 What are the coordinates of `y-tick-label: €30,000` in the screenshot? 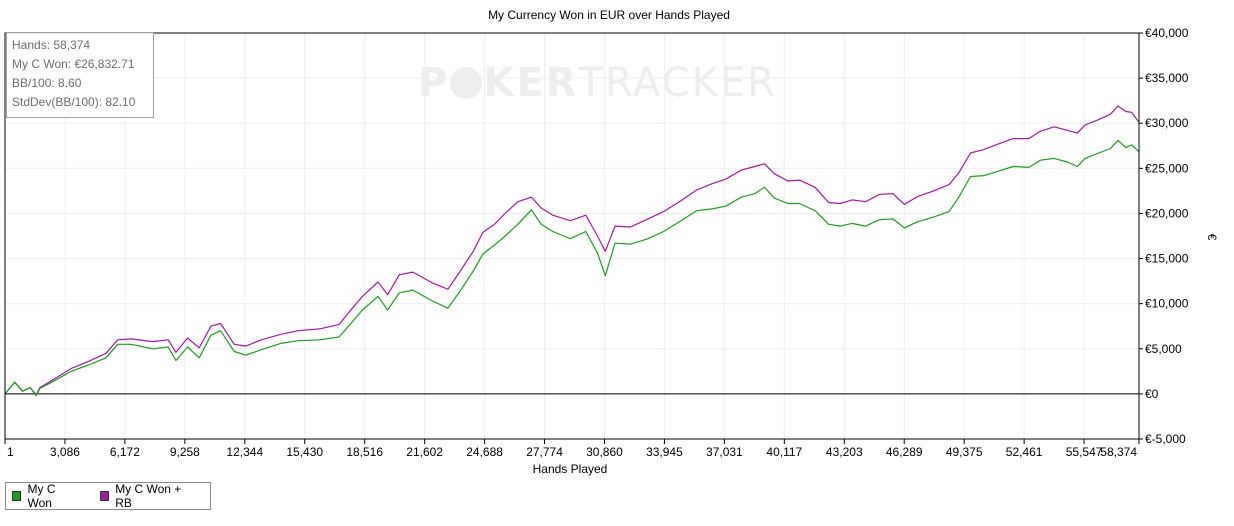 It's located at (1167, 123).